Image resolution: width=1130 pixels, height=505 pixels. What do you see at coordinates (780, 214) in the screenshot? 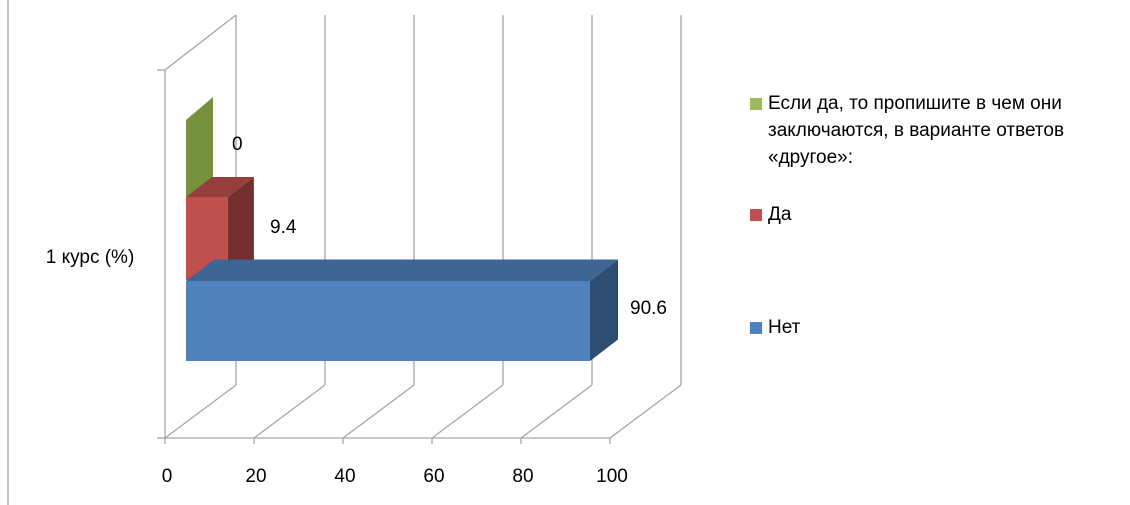
I see `legend-label-yes: Да` at bounding box center [780, 214].